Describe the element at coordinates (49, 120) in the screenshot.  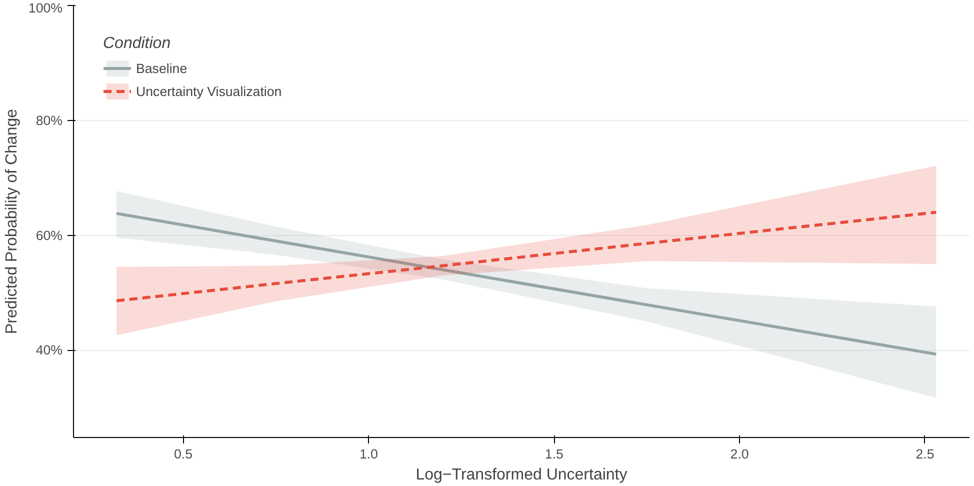
I see `y-tick-label: 80%` at that location.